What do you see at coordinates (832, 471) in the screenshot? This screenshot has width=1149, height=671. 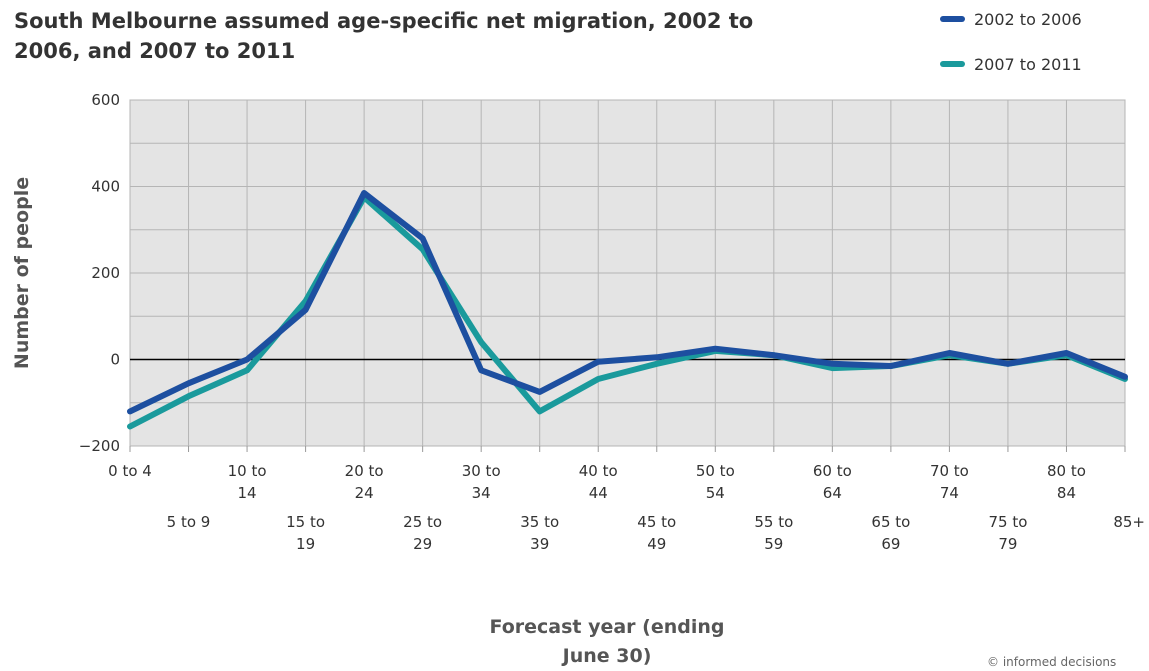 I see `x-tick-label: 60 to` at bounding box center [832, 471].